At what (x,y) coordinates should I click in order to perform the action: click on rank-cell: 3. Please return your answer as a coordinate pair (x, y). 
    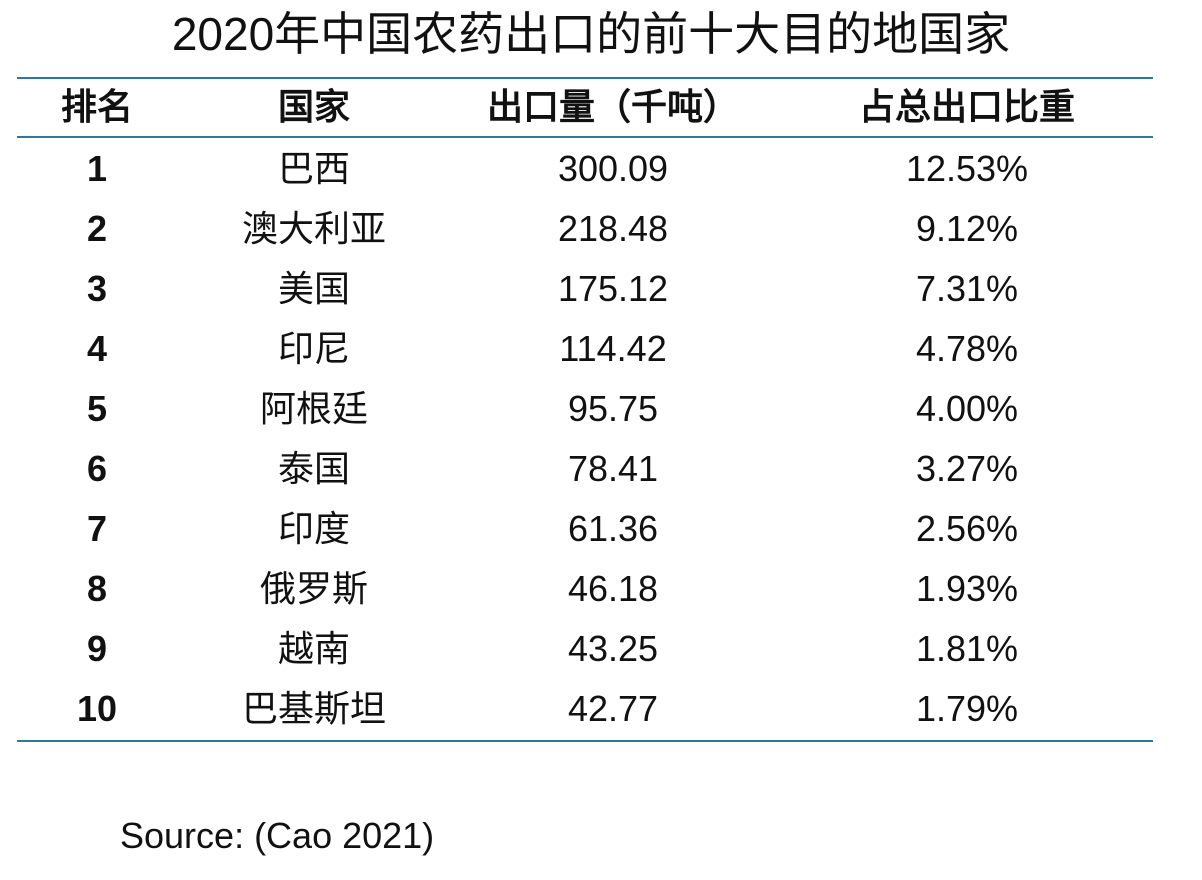
    Looking at the image, I should click on (97, 288).